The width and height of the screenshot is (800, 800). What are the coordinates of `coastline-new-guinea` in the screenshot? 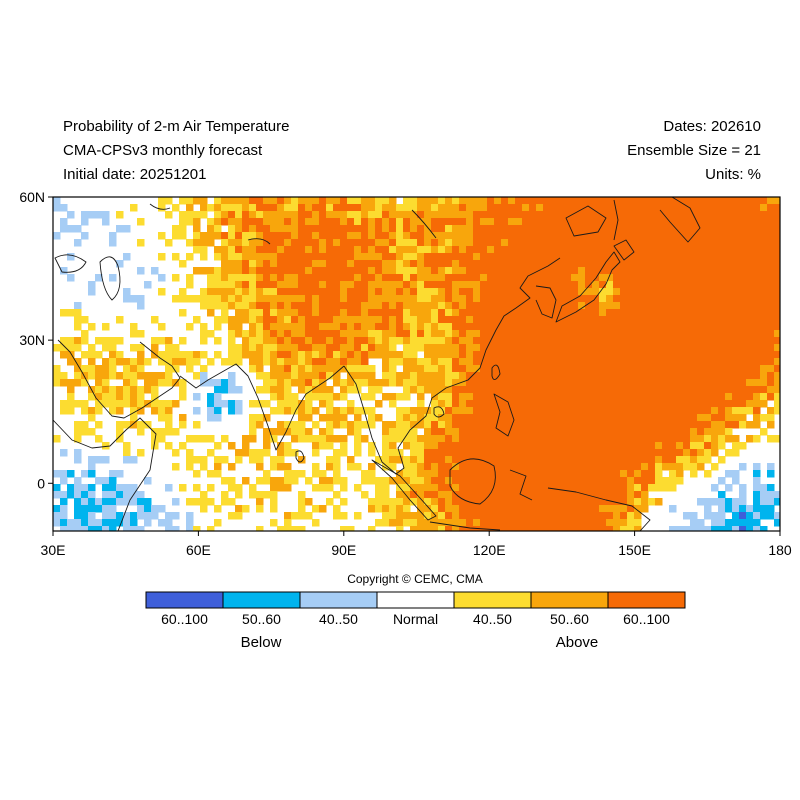 It's located at (599, 509).